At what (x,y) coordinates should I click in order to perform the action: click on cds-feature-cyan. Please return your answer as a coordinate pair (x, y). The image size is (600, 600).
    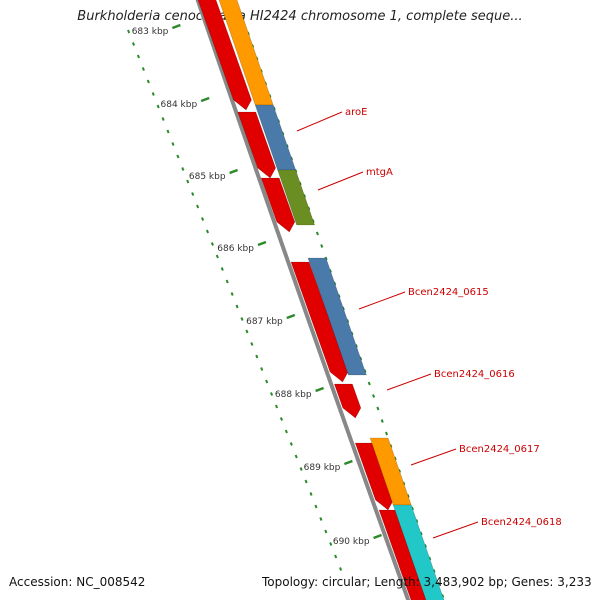
    Looking at the image, I should click on (418, 552).